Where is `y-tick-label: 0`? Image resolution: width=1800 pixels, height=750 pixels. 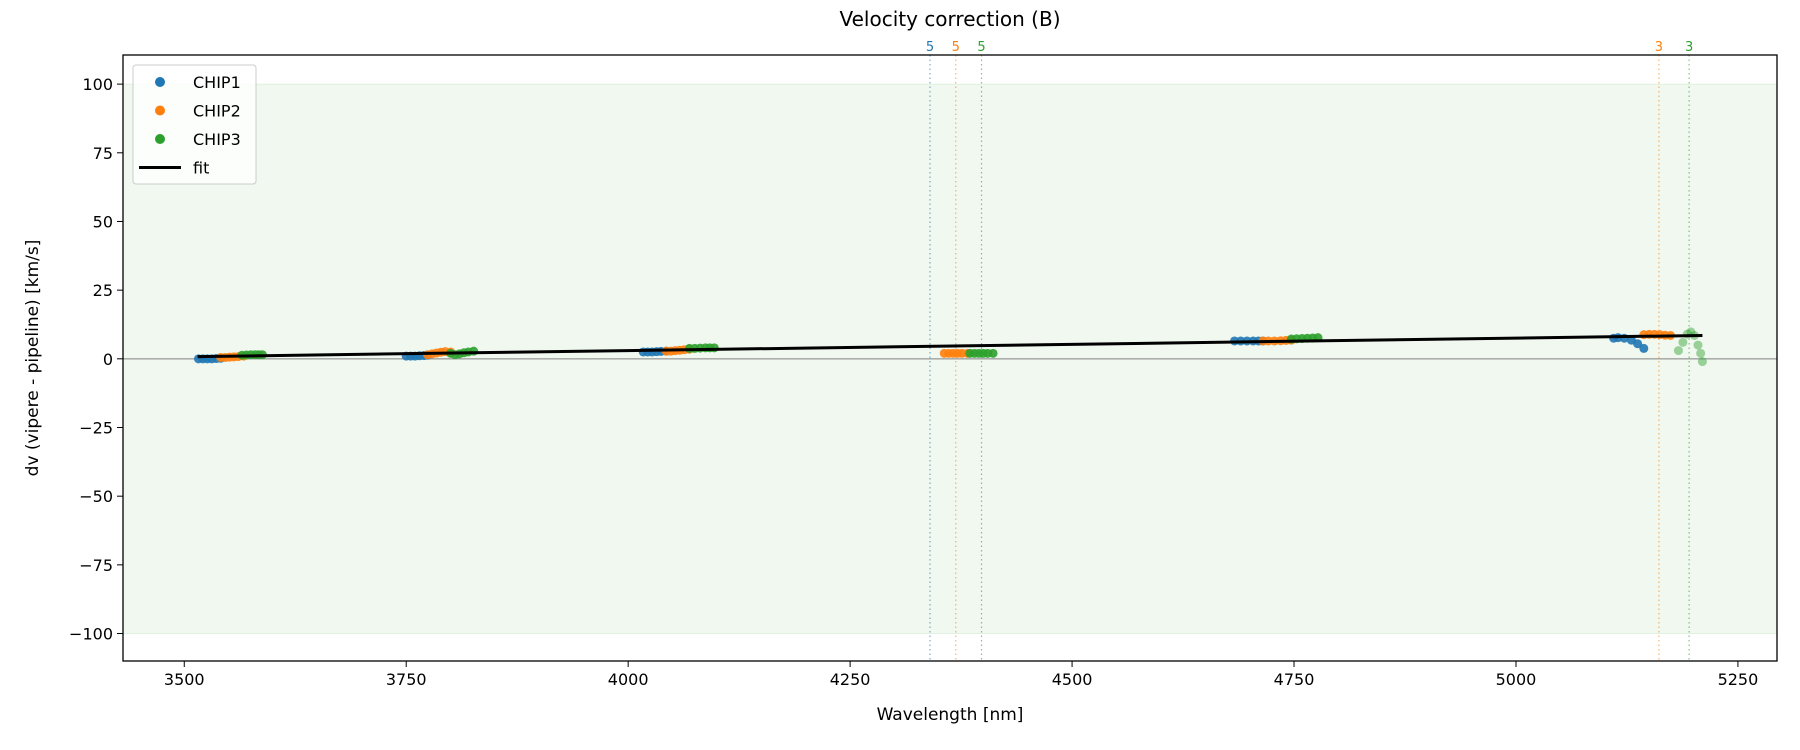
y-tick-label: 0 is located at coordinates (108, 359).